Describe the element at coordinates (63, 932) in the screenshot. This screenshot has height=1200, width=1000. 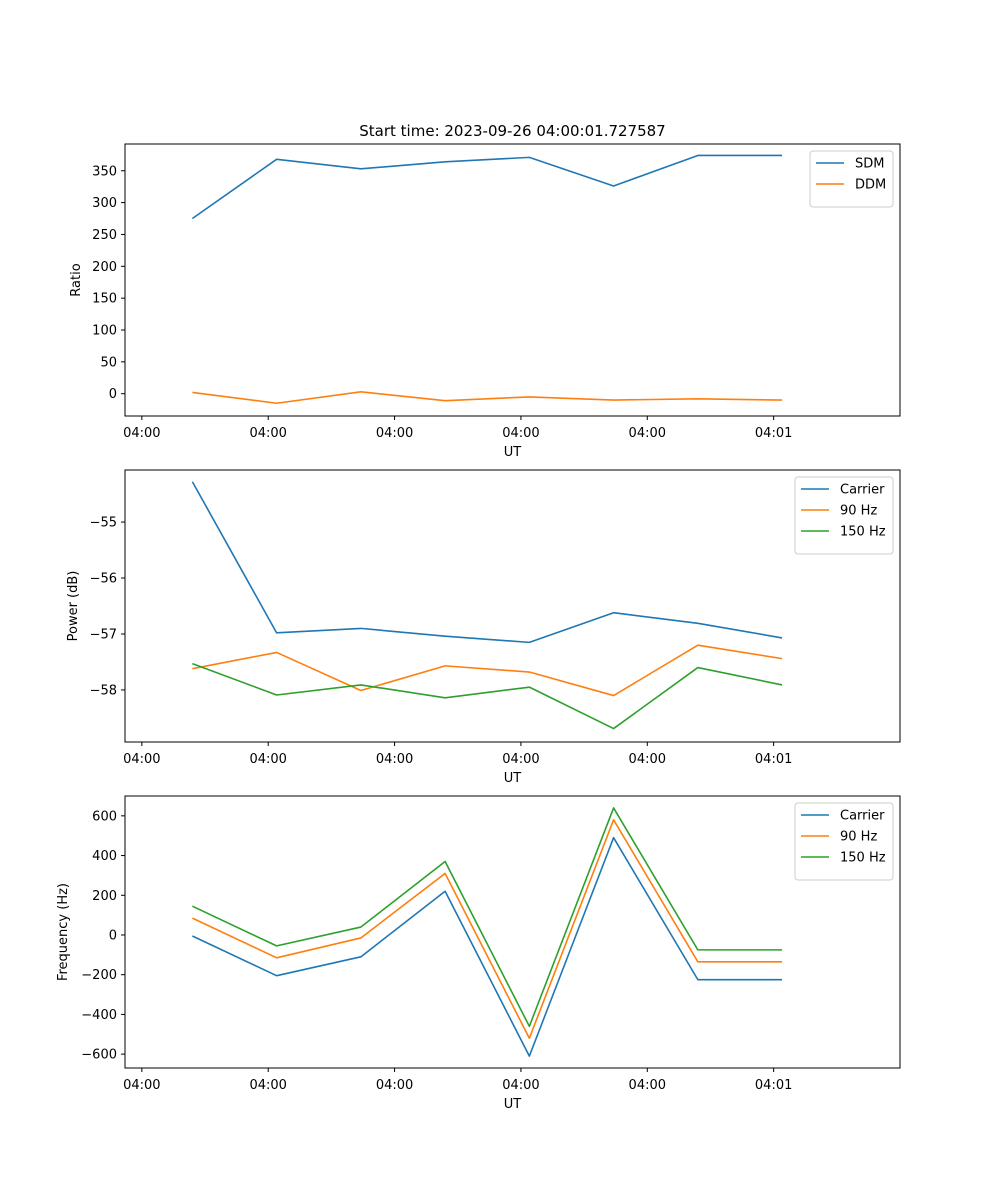
I see `y-axis-label: Frequency (Hz)` at that location.